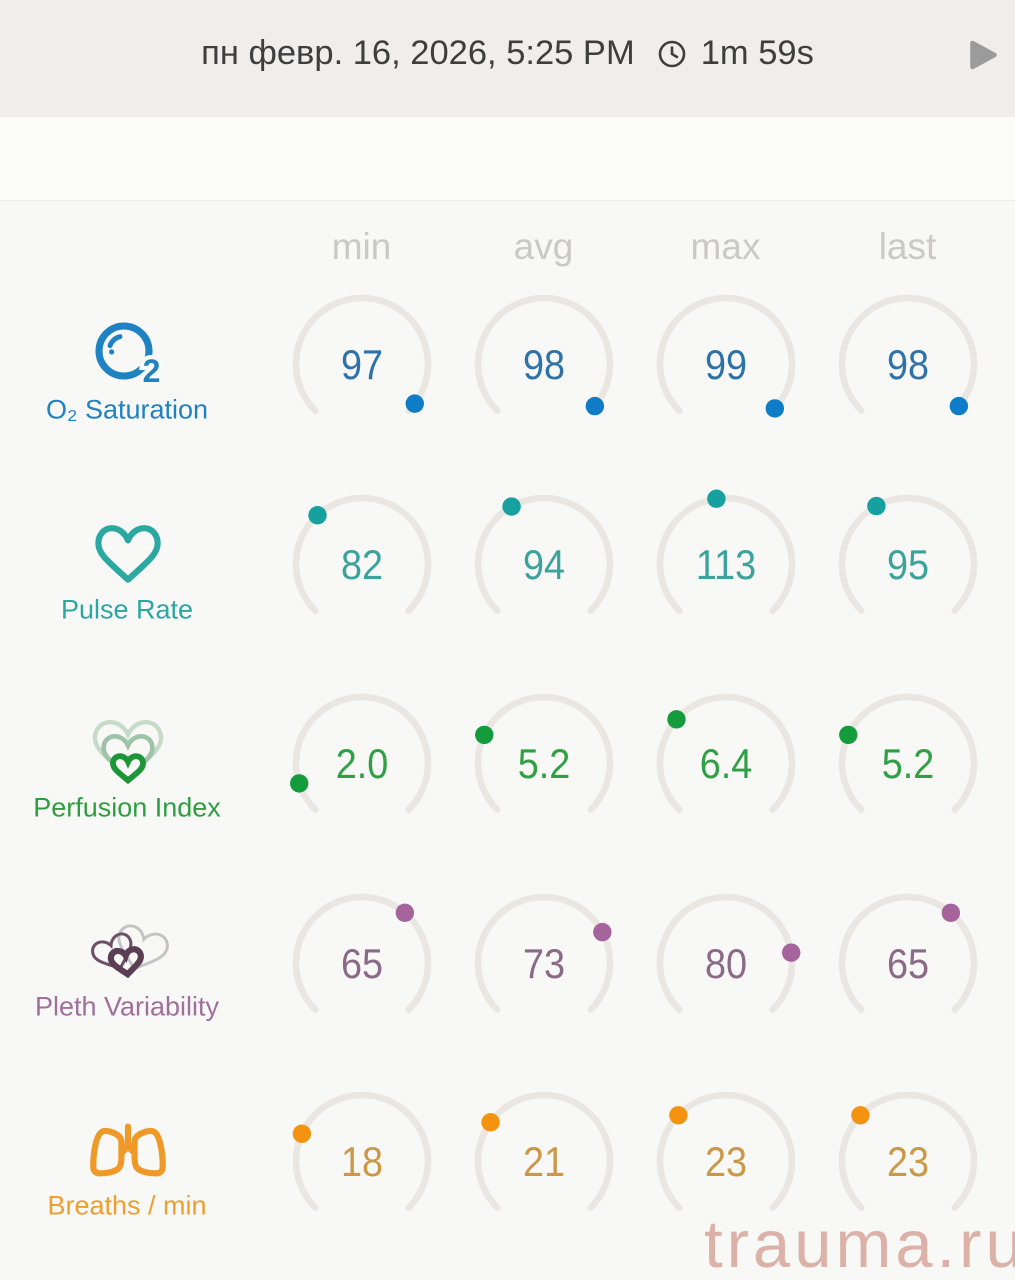 This screenshot has height=1280, width=1015. What do you see at coordinates (152, 371) in the screenshot?
I see `svg-text: 2` at bounding box center [152, 371].